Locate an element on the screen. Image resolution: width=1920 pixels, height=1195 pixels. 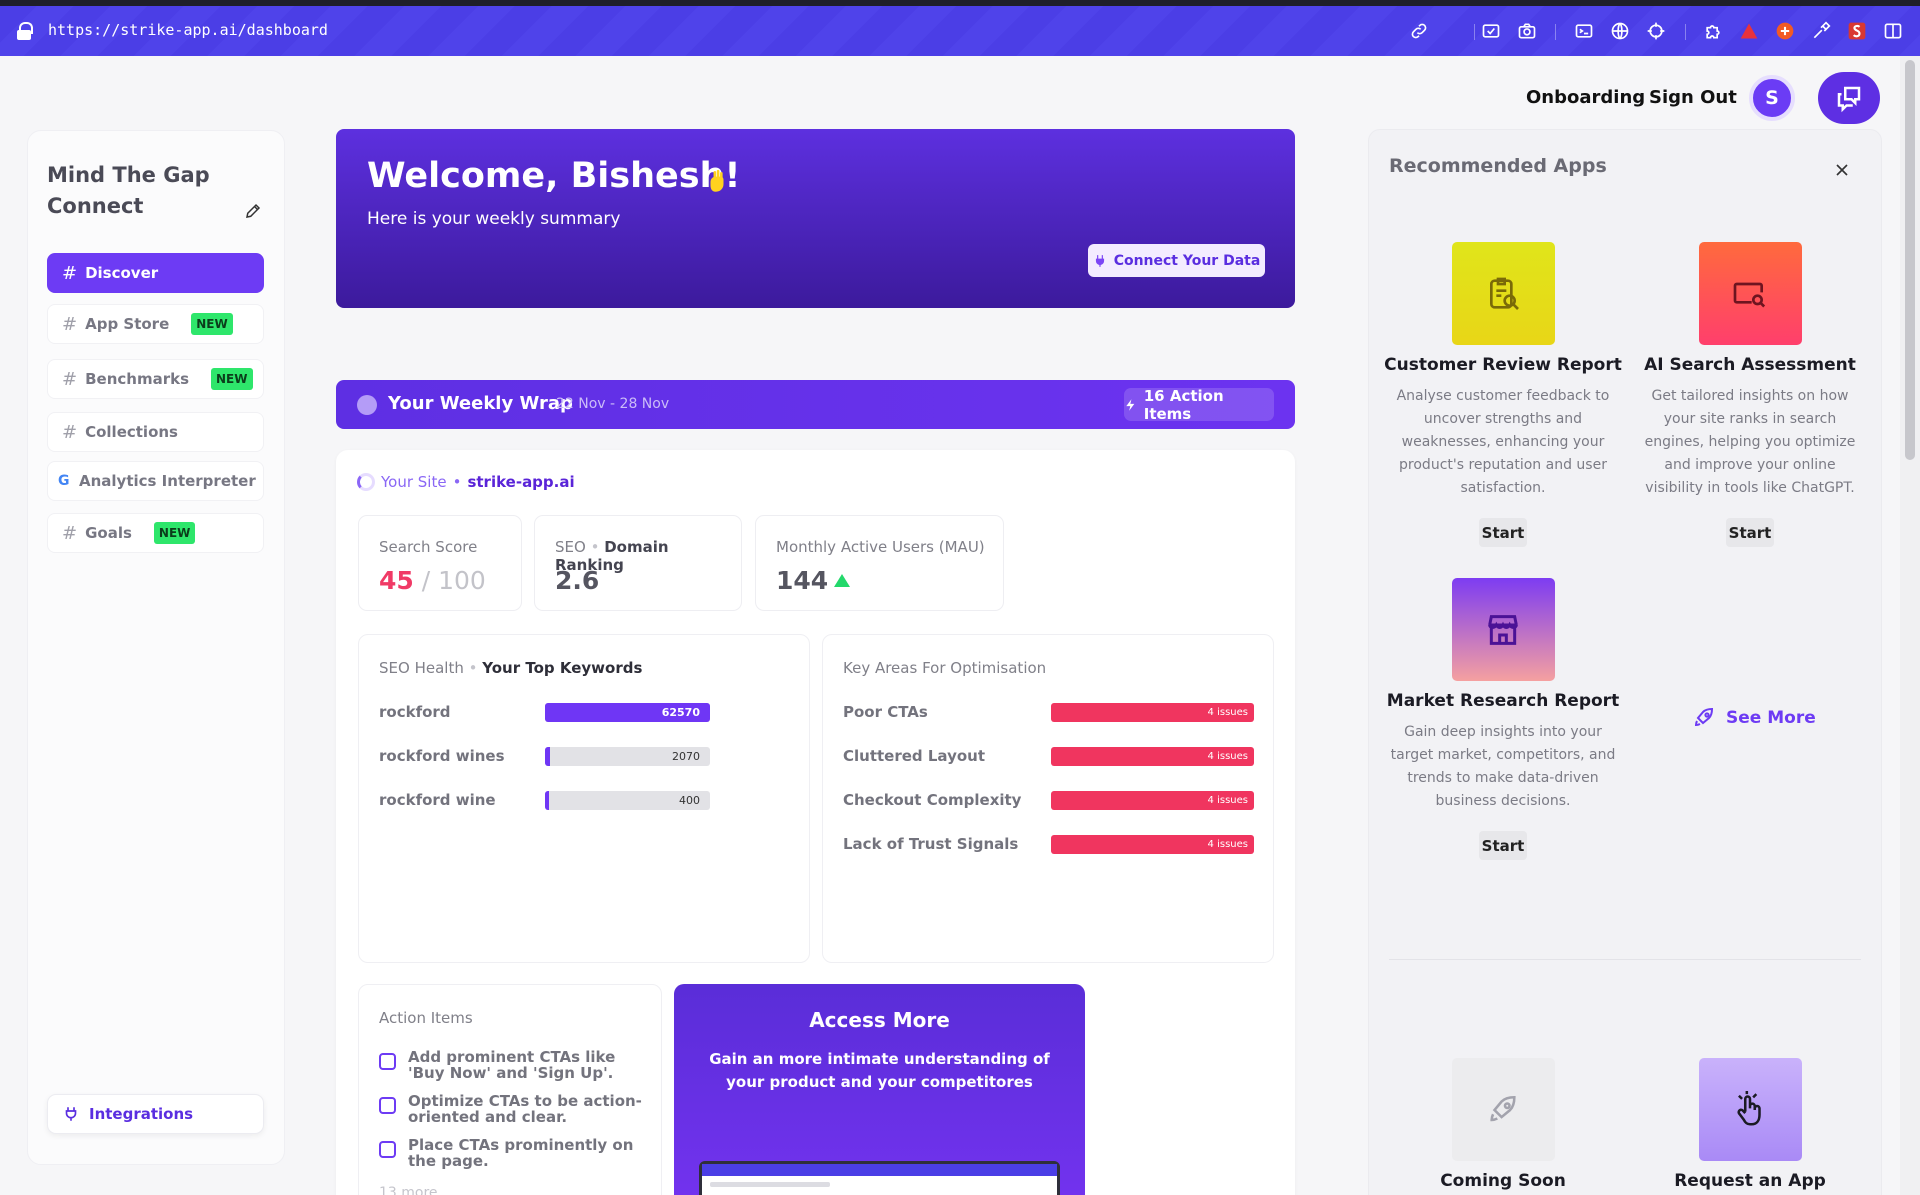
see-more-link: See More is located at coordinates (1754, 718).